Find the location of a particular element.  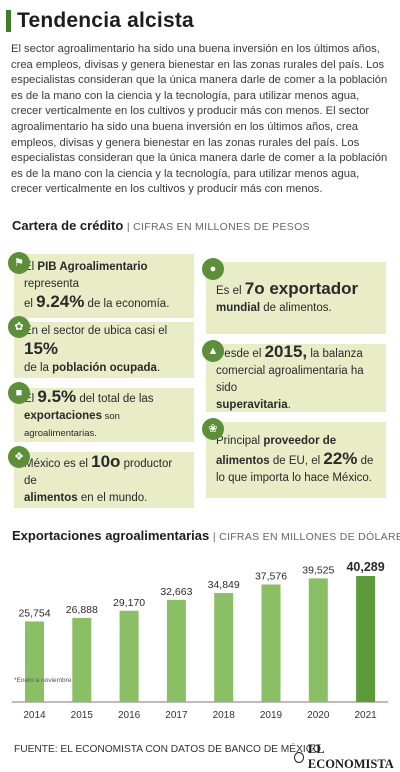

chart-footnote: *Enero a noviembre is located at coordinates (43, 680).